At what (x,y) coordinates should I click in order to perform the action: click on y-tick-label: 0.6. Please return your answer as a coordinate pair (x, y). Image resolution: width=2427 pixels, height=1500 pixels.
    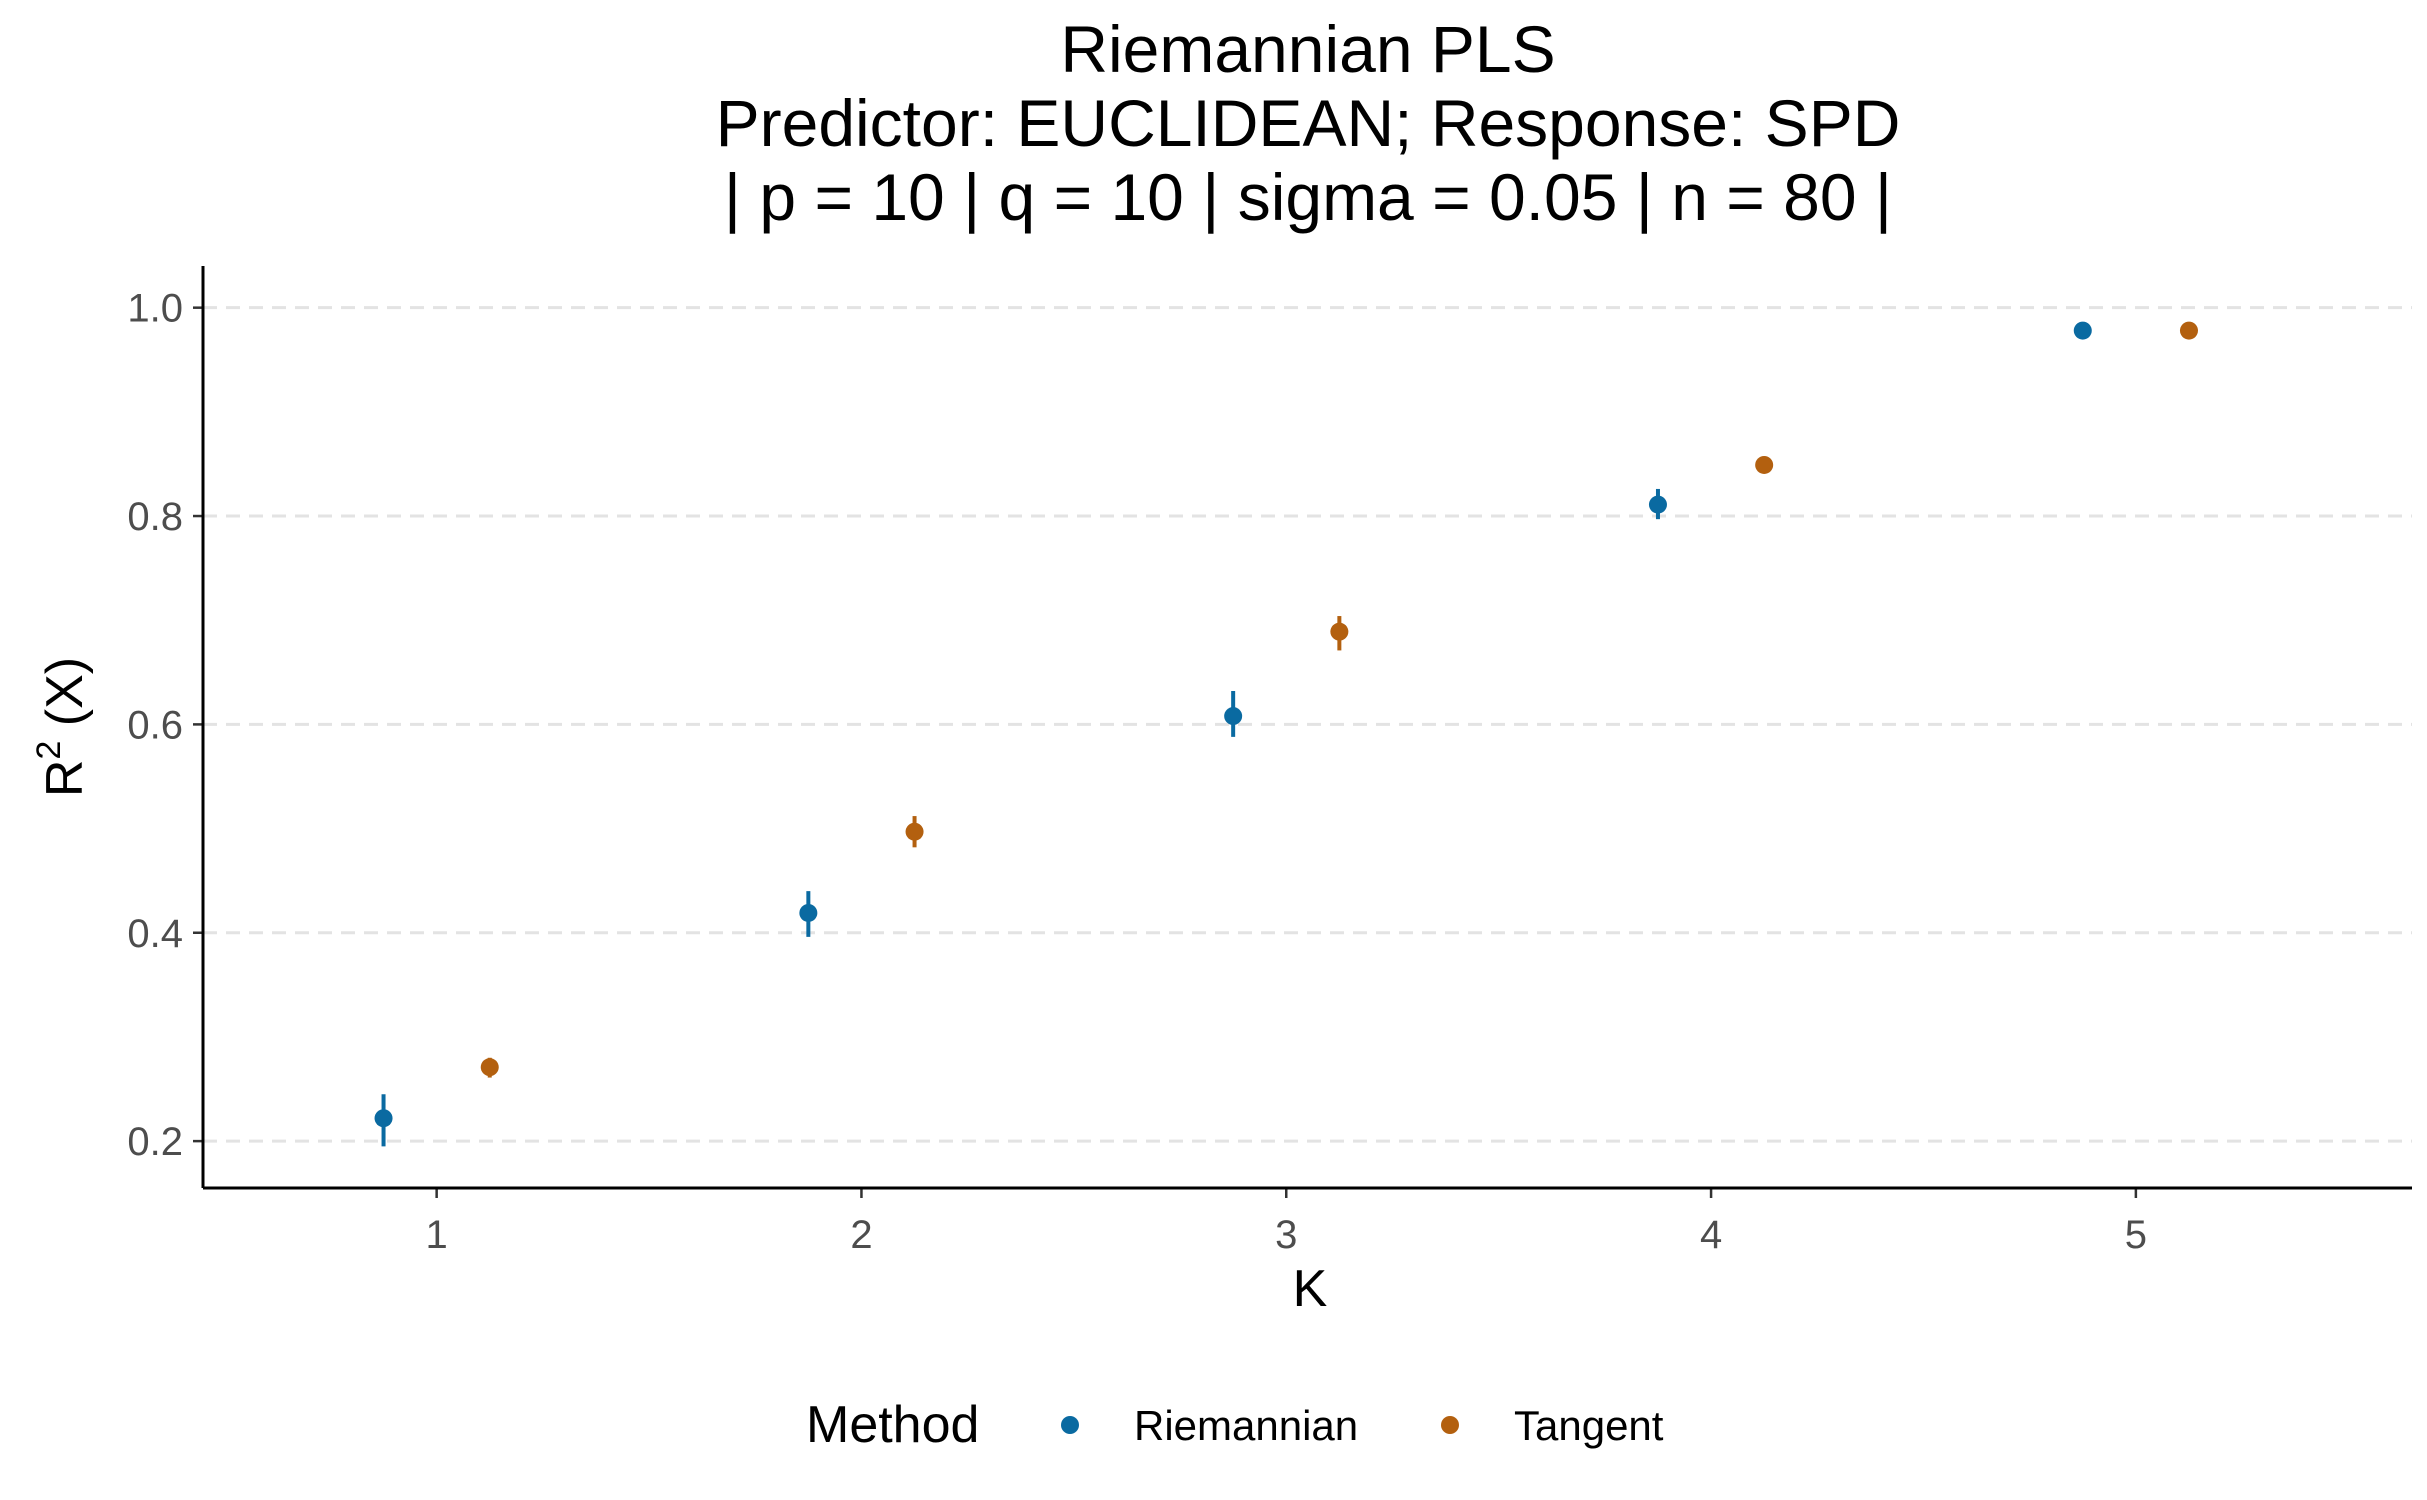
    Looking at the image, I should click on (155, 725).